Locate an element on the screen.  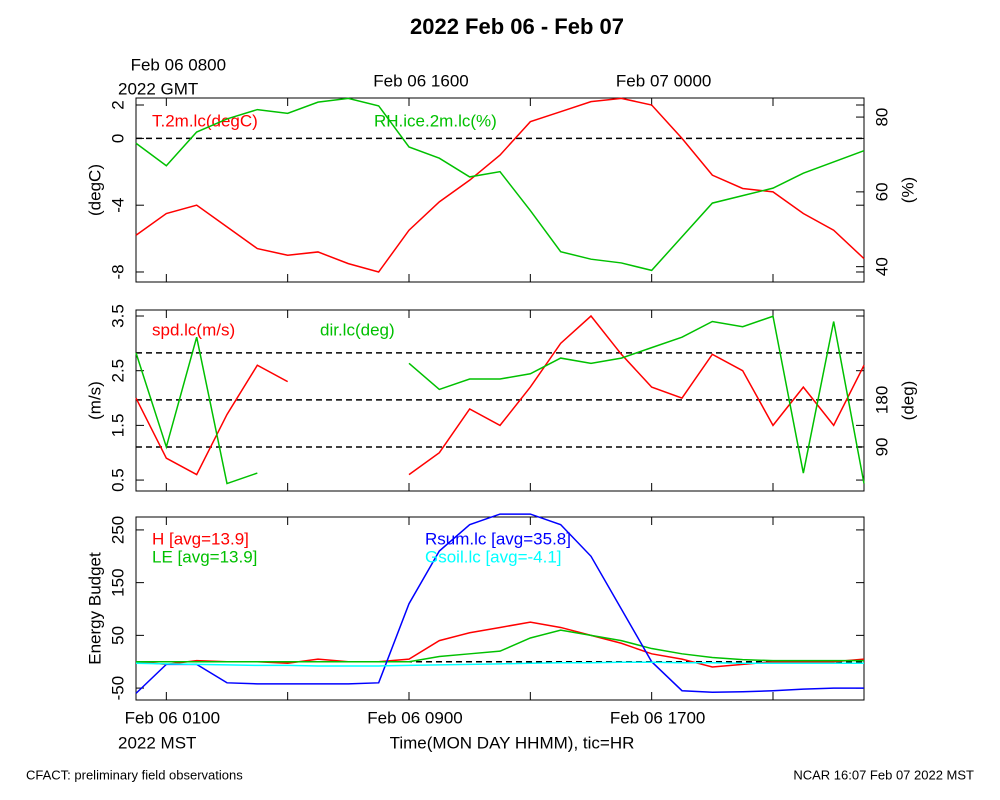
x2-tick-label: Feb 06 0800 is located at coordinates (178, 64).